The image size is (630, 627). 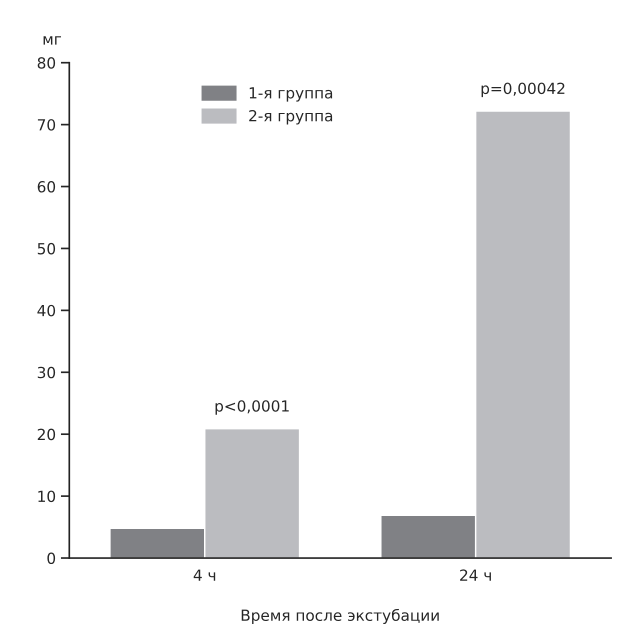 I want to click on y-tick-label: 80, so click(x=47, y=63).